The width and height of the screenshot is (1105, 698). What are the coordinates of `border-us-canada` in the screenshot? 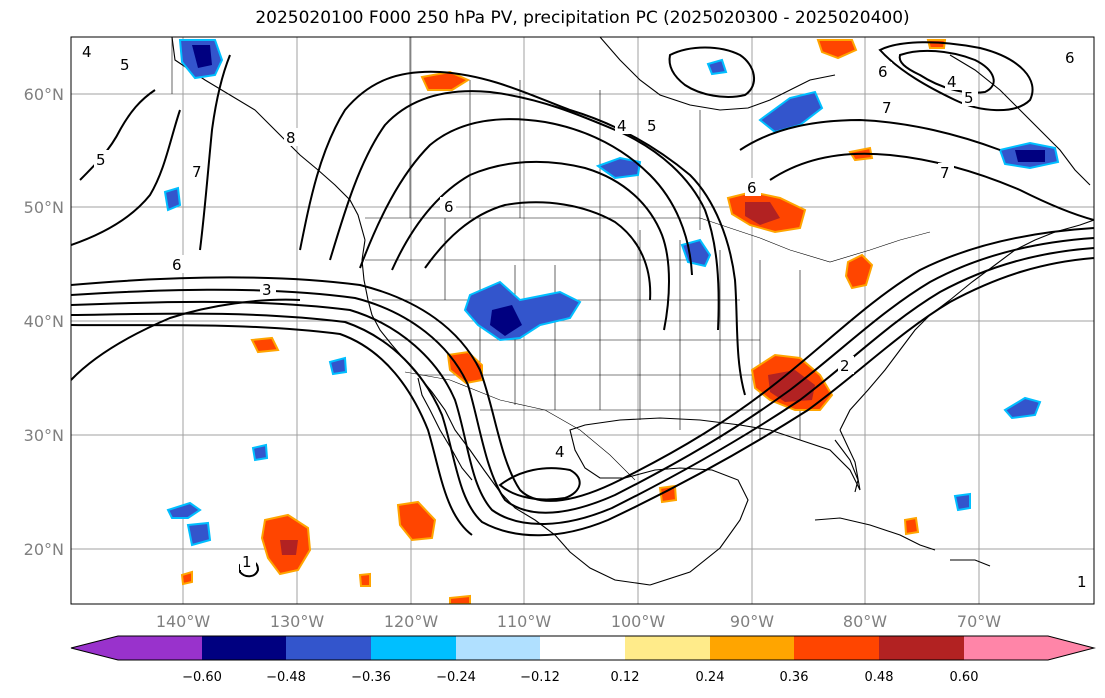 It's located at (648, 240).